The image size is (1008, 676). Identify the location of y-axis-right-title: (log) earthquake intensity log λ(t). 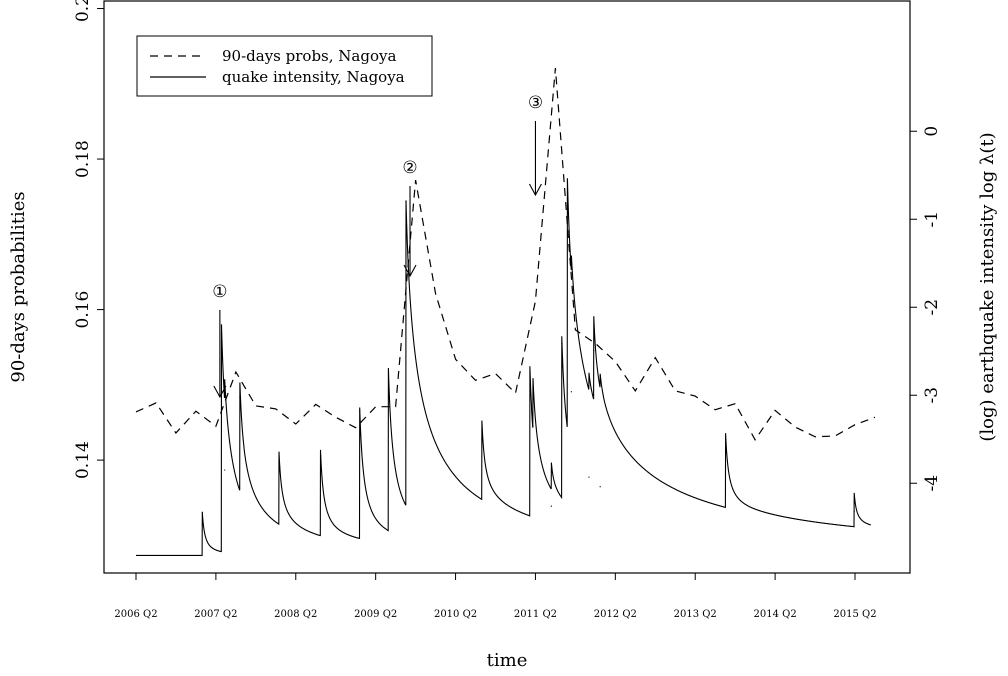
(987, 286).